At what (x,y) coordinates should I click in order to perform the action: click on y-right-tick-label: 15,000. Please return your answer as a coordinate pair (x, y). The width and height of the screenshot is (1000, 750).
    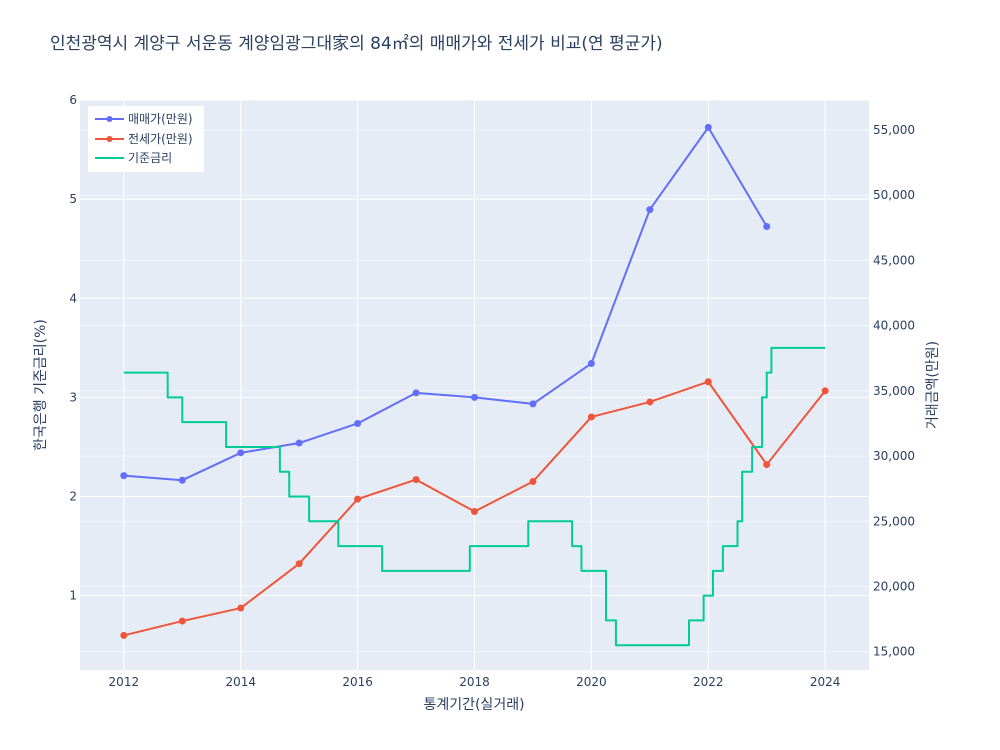
    Looking at the image, I should click on (894, 652).